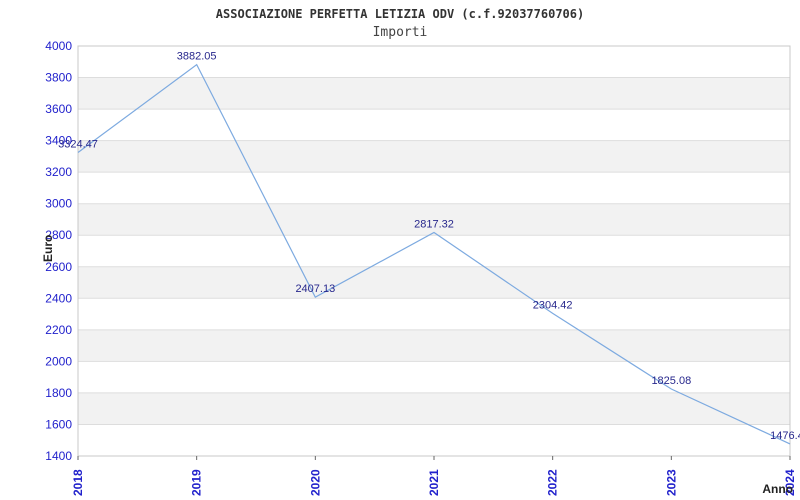 The height and width of the screenshot is (500, 800). I want to click on y-tick-label: 2200, so click(58, 330).